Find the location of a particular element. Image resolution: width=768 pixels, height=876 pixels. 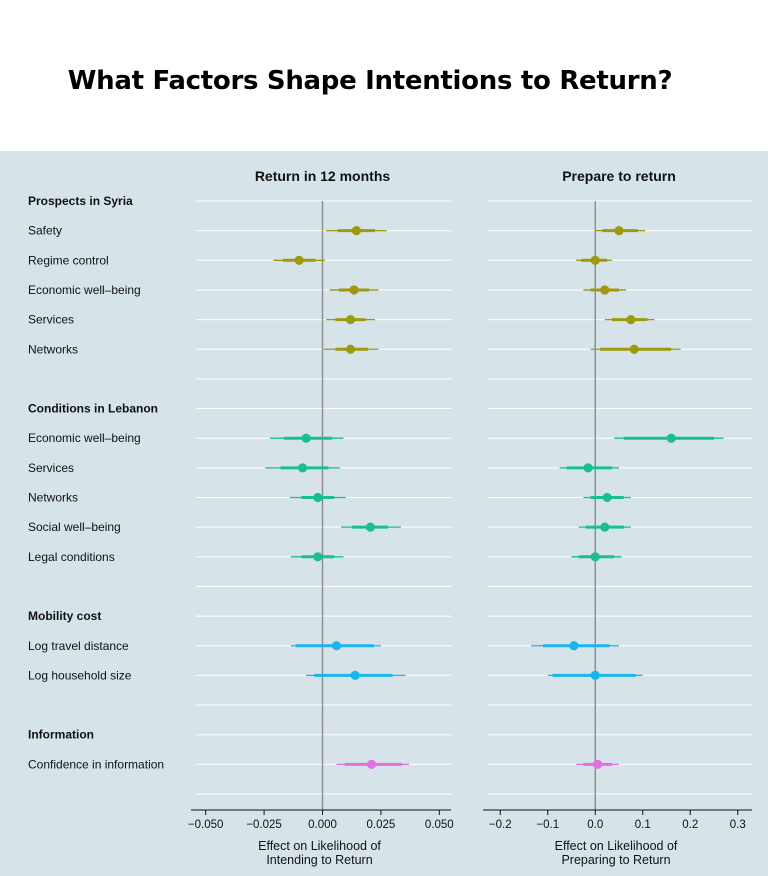

group-header-label: Conditions in Lebanon is located at coordinates (93, 409).